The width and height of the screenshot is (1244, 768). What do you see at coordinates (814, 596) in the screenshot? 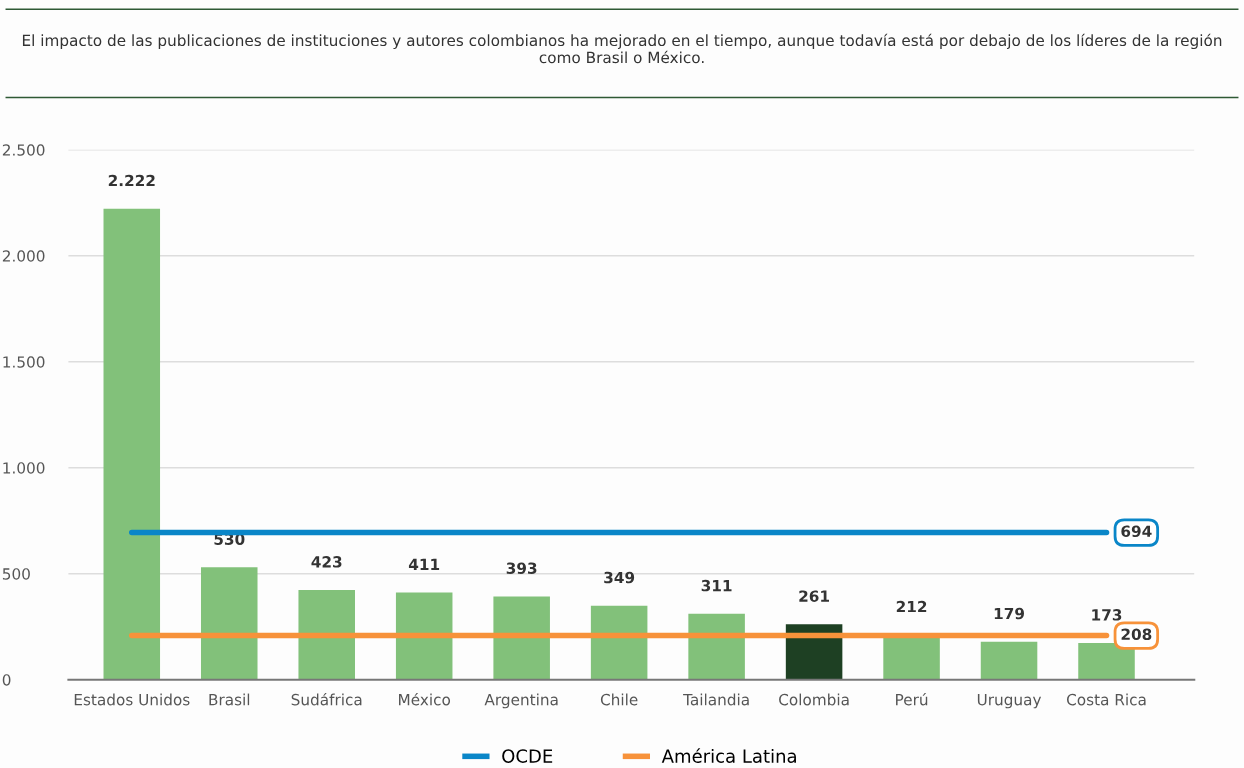
I see `data-label: 261` at bounding box center [814, 596].